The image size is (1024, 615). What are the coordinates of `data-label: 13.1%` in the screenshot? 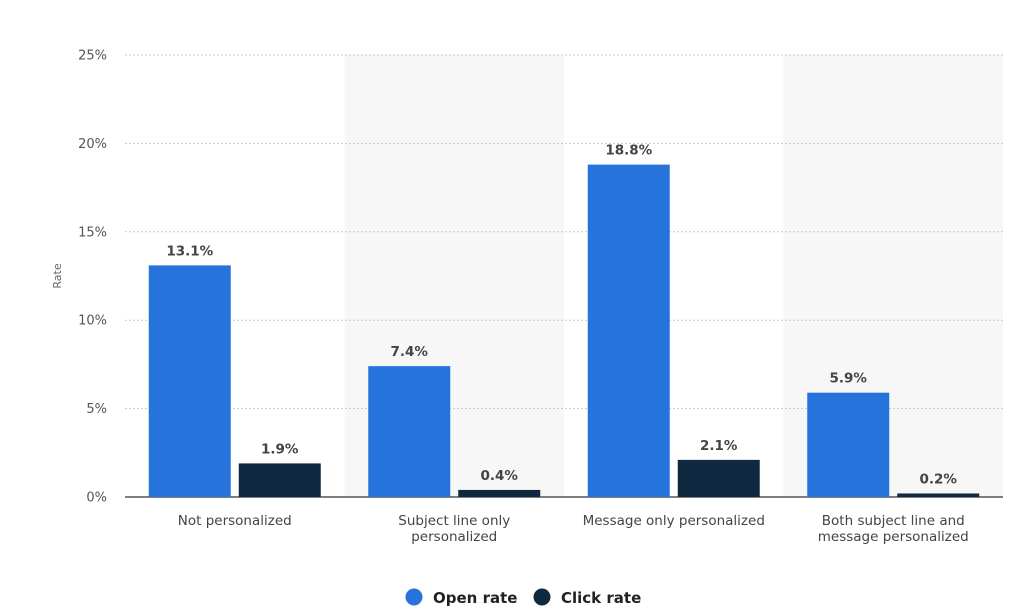 It's located at (189, 251).